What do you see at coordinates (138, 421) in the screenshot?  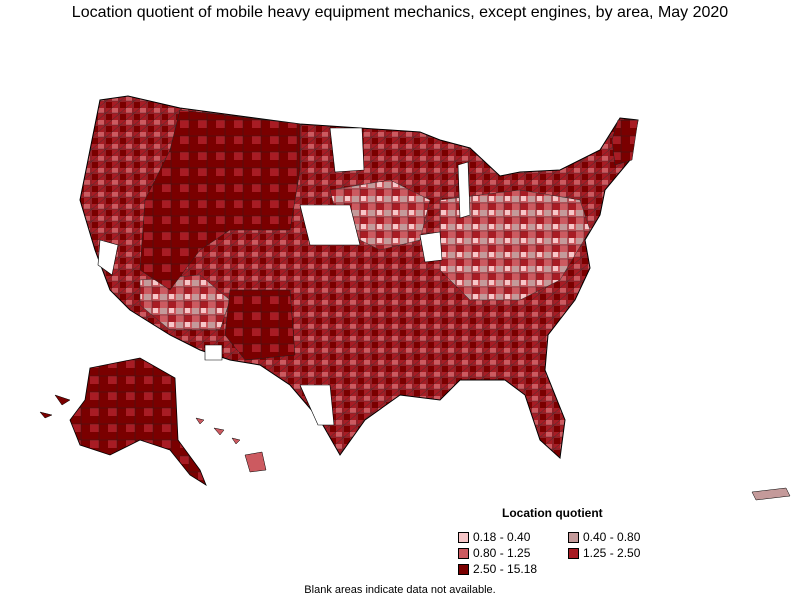 I see `region-alaska` at bounding box center [138, 421].